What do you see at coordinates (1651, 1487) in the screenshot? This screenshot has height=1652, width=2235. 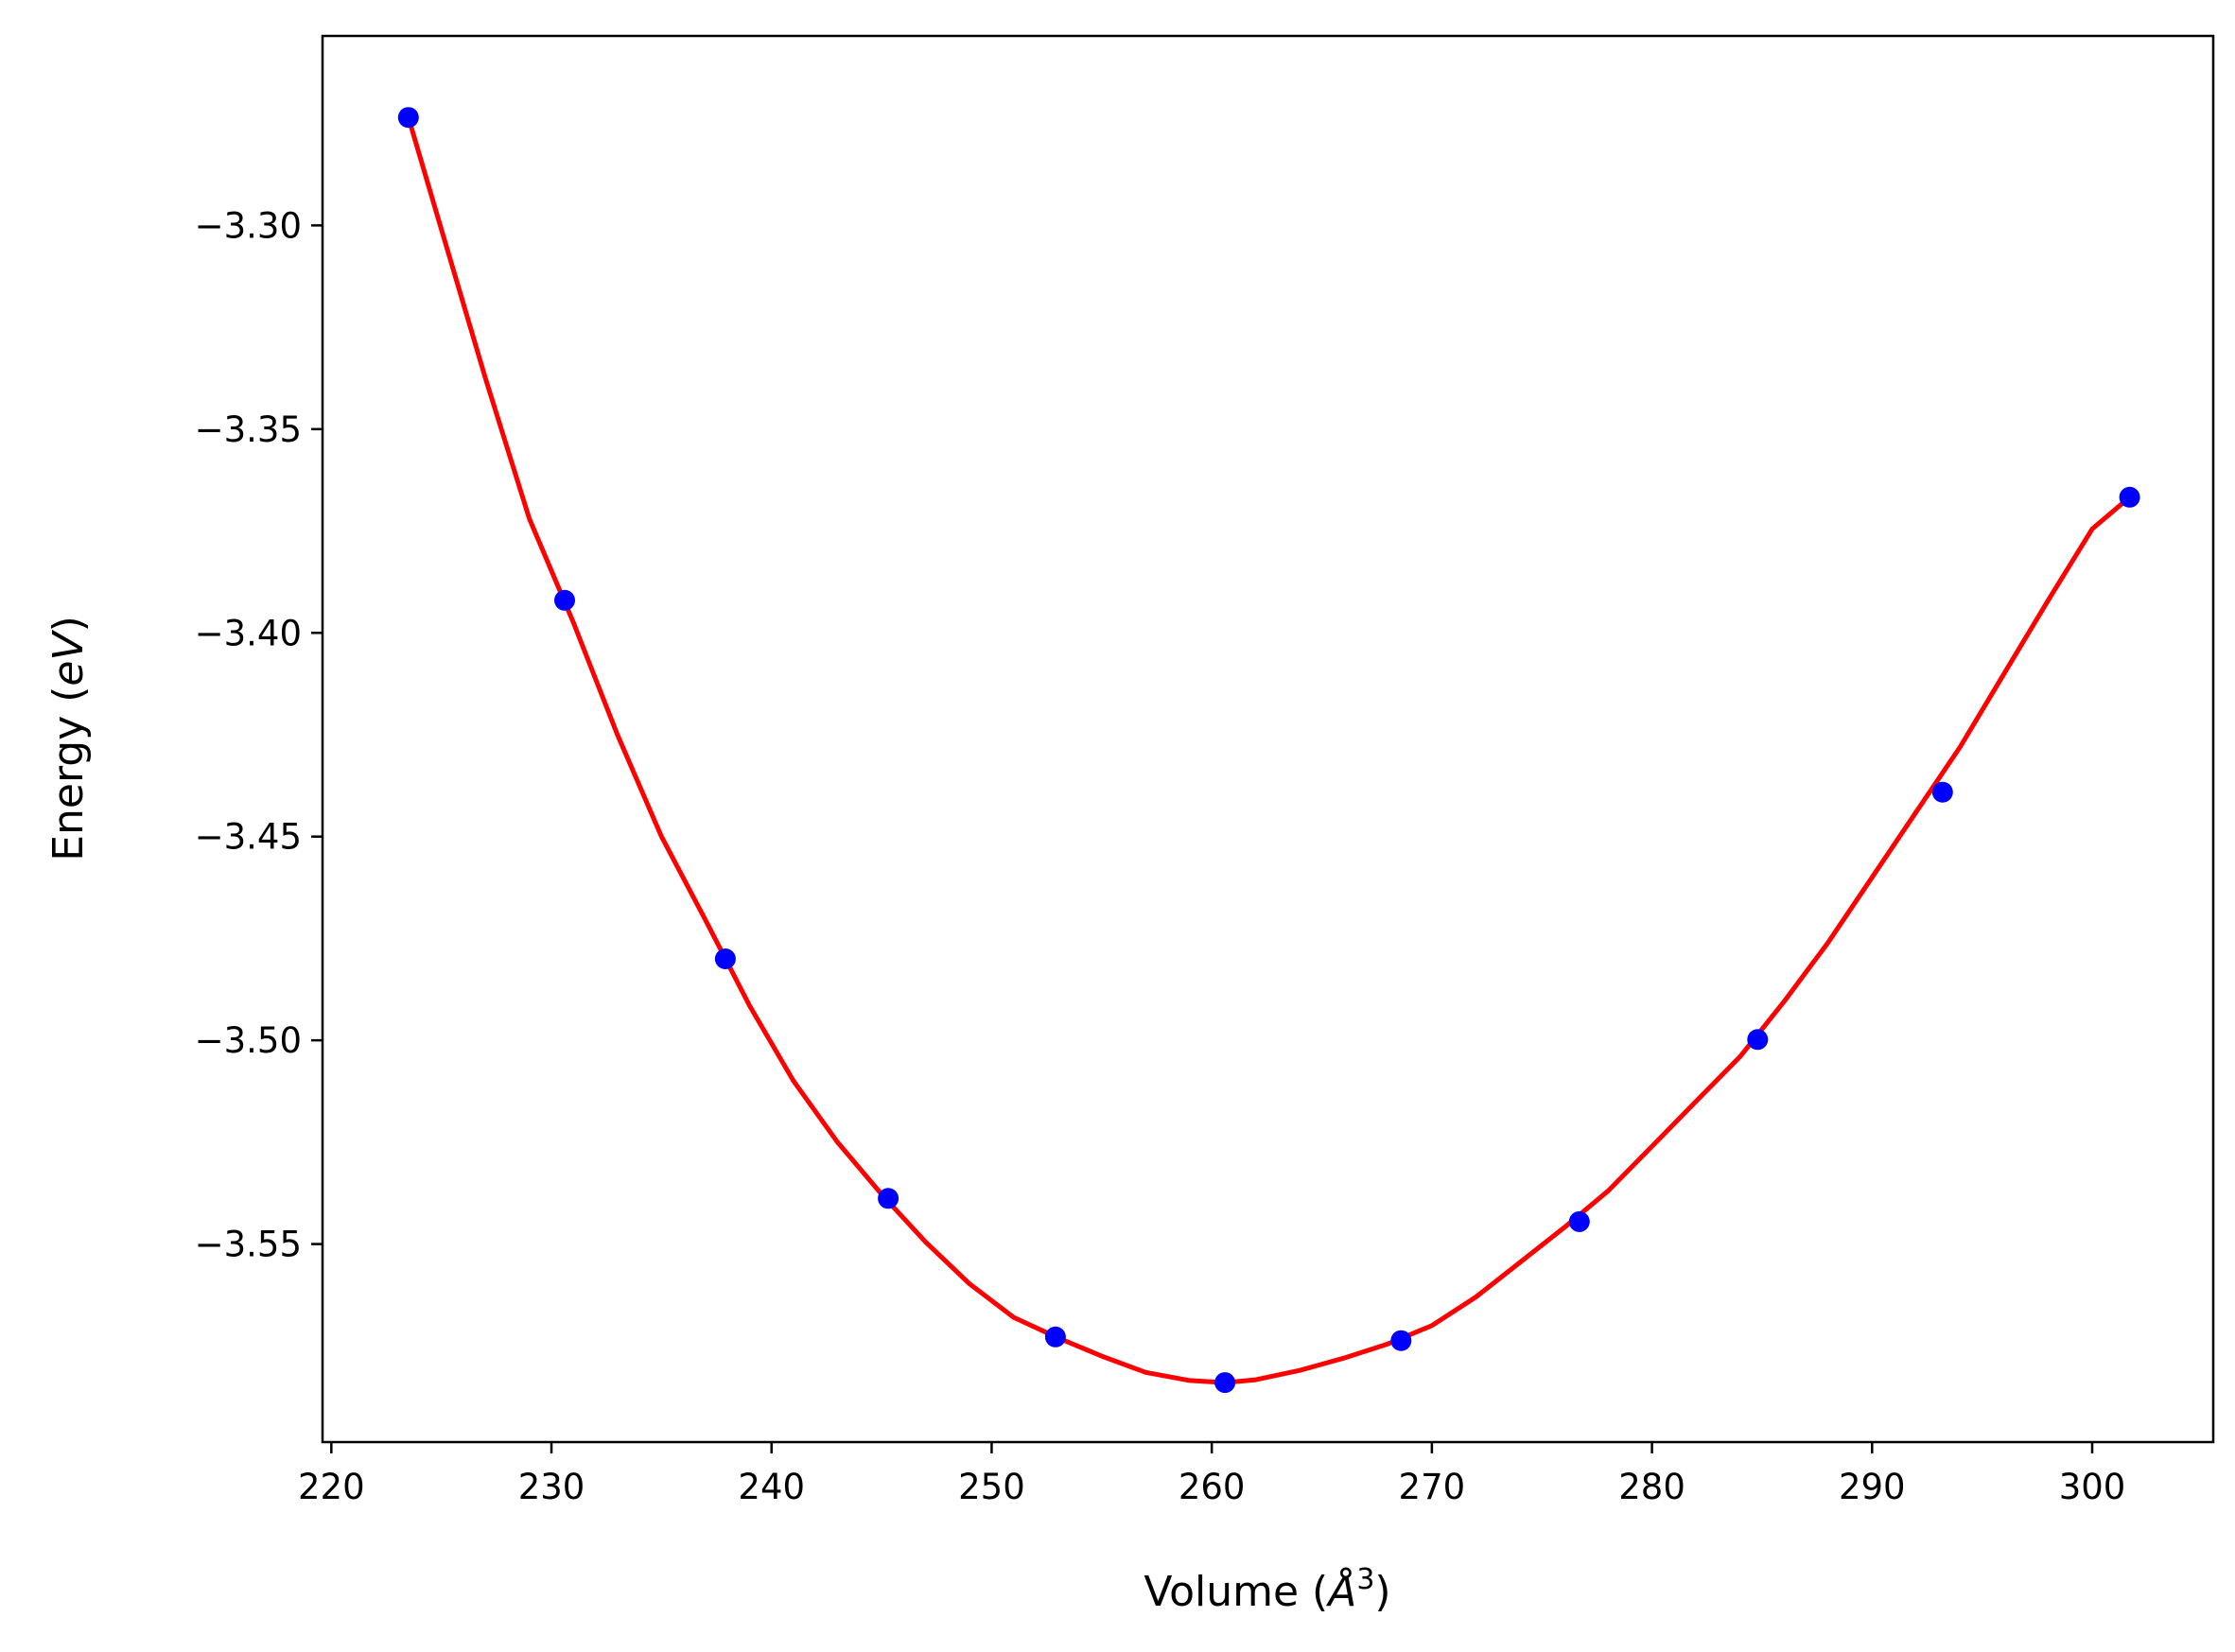 I see `x-tick-label: 280` at bounding box center [1651, 1487].